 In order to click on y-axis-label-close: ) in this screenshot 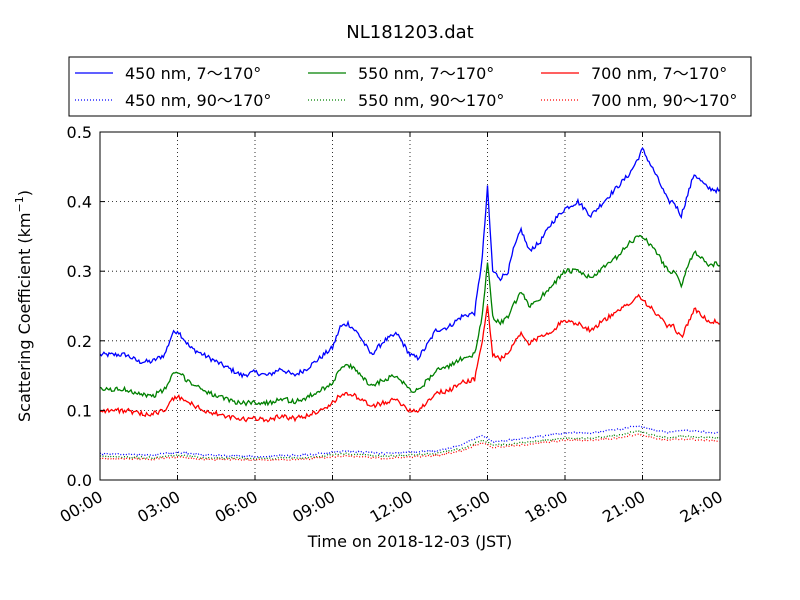, I will do `click(24, 193)`.